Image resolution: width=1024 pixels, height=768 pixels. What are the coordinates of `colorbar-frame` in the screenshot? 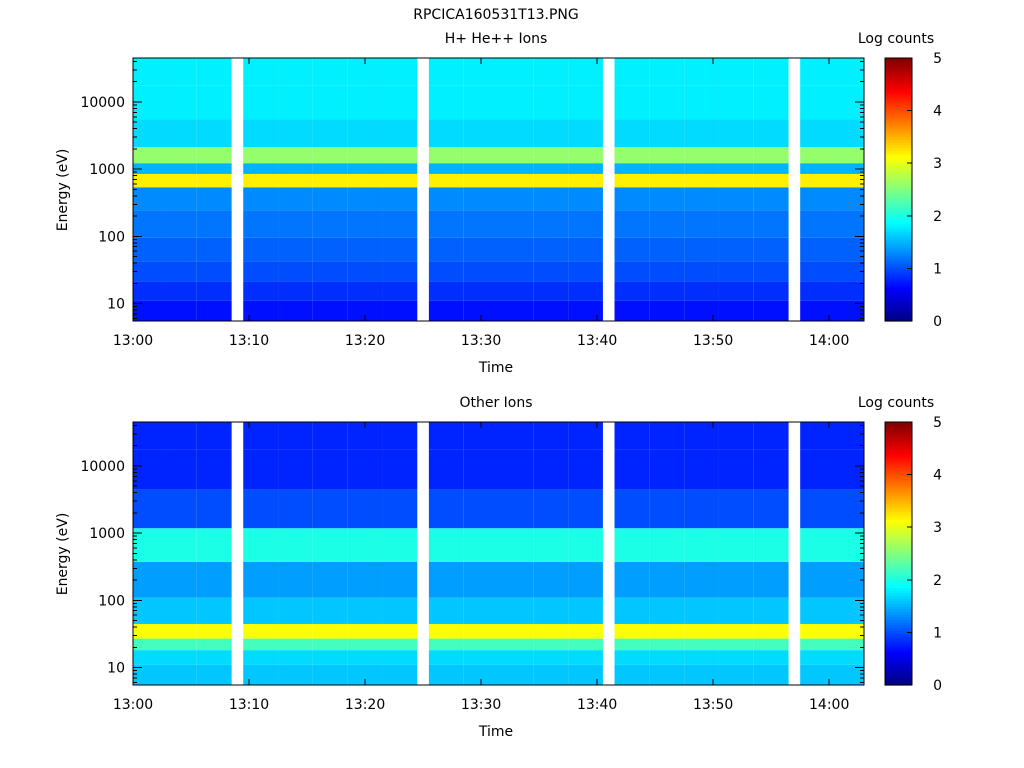 It's located at (898, 189).